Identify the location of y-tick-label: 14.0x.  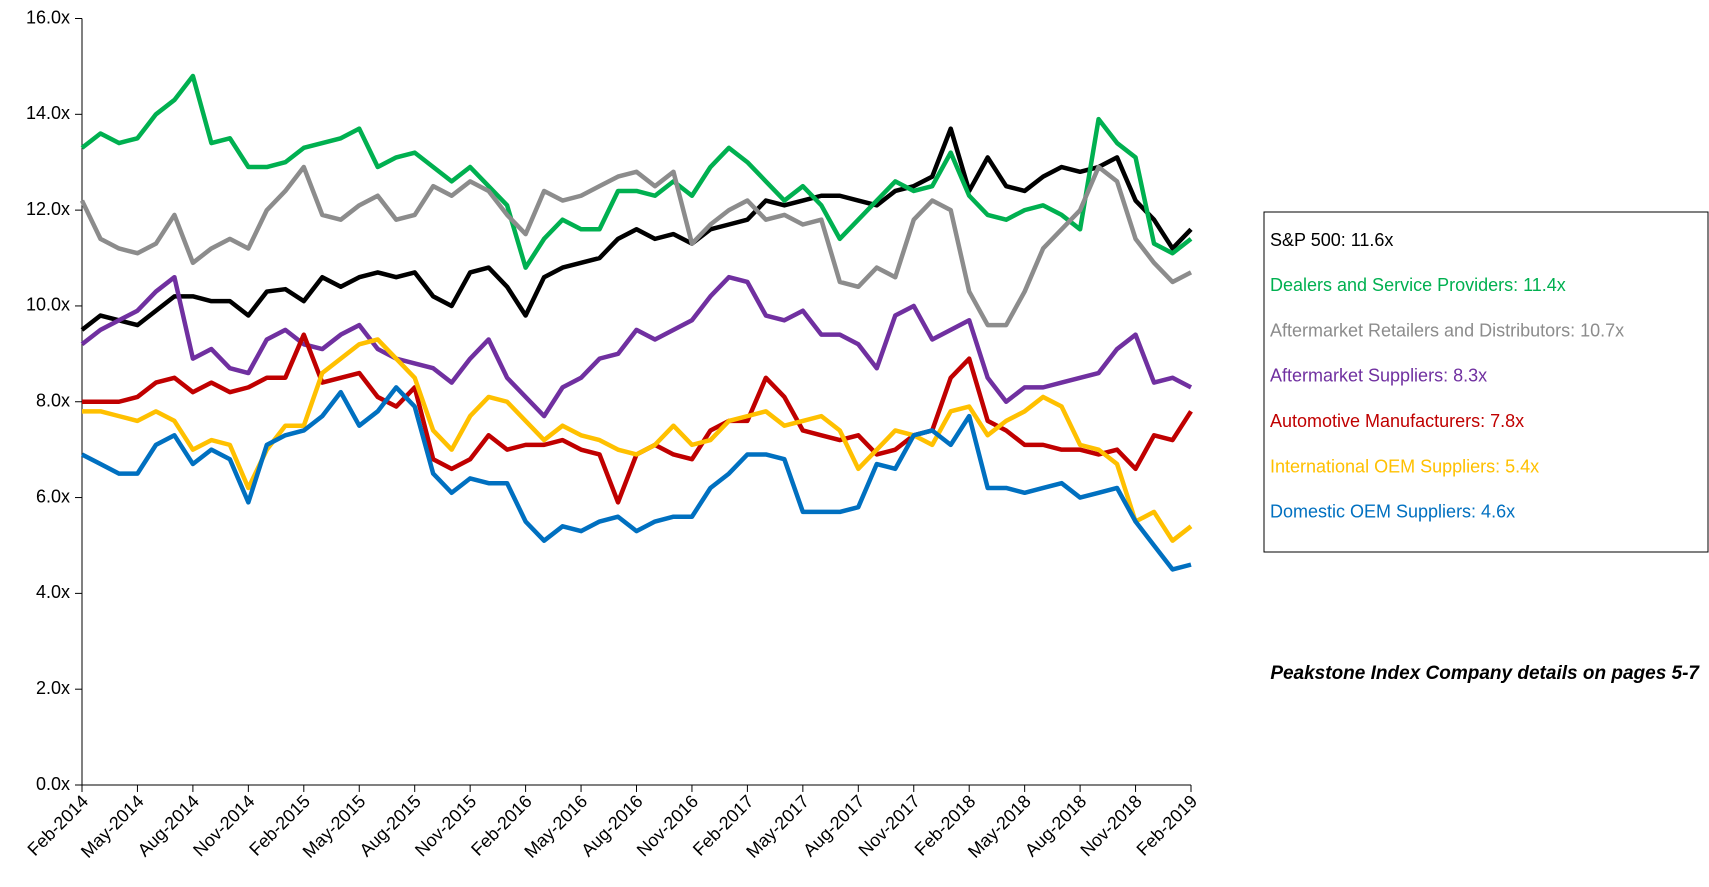
(48, 113).